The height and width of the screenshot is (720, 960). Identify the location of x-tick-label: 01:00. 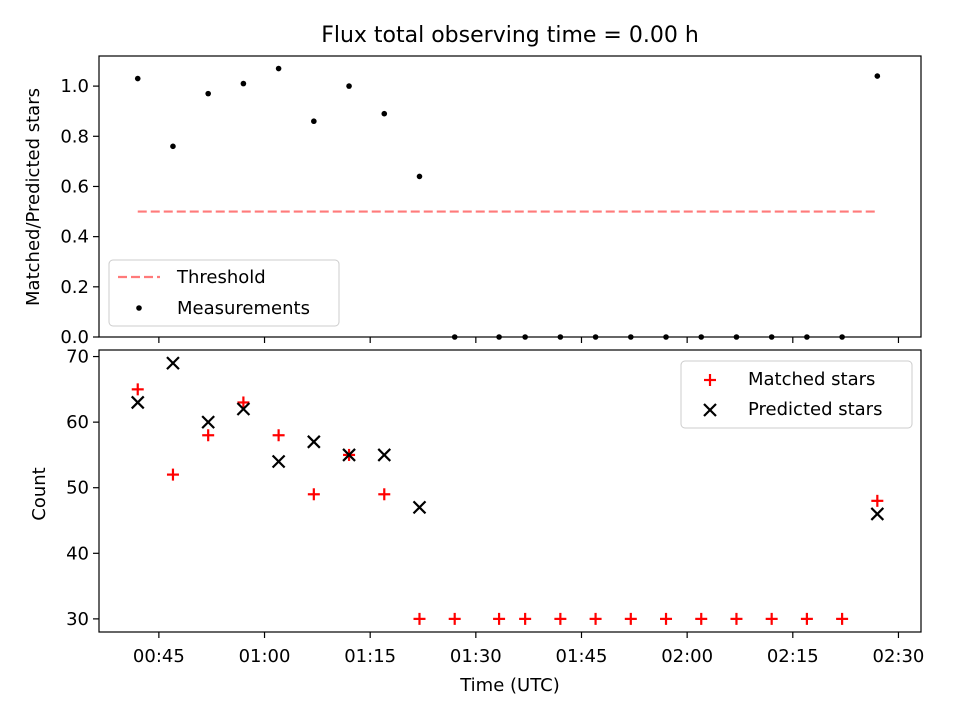
(265, 656).